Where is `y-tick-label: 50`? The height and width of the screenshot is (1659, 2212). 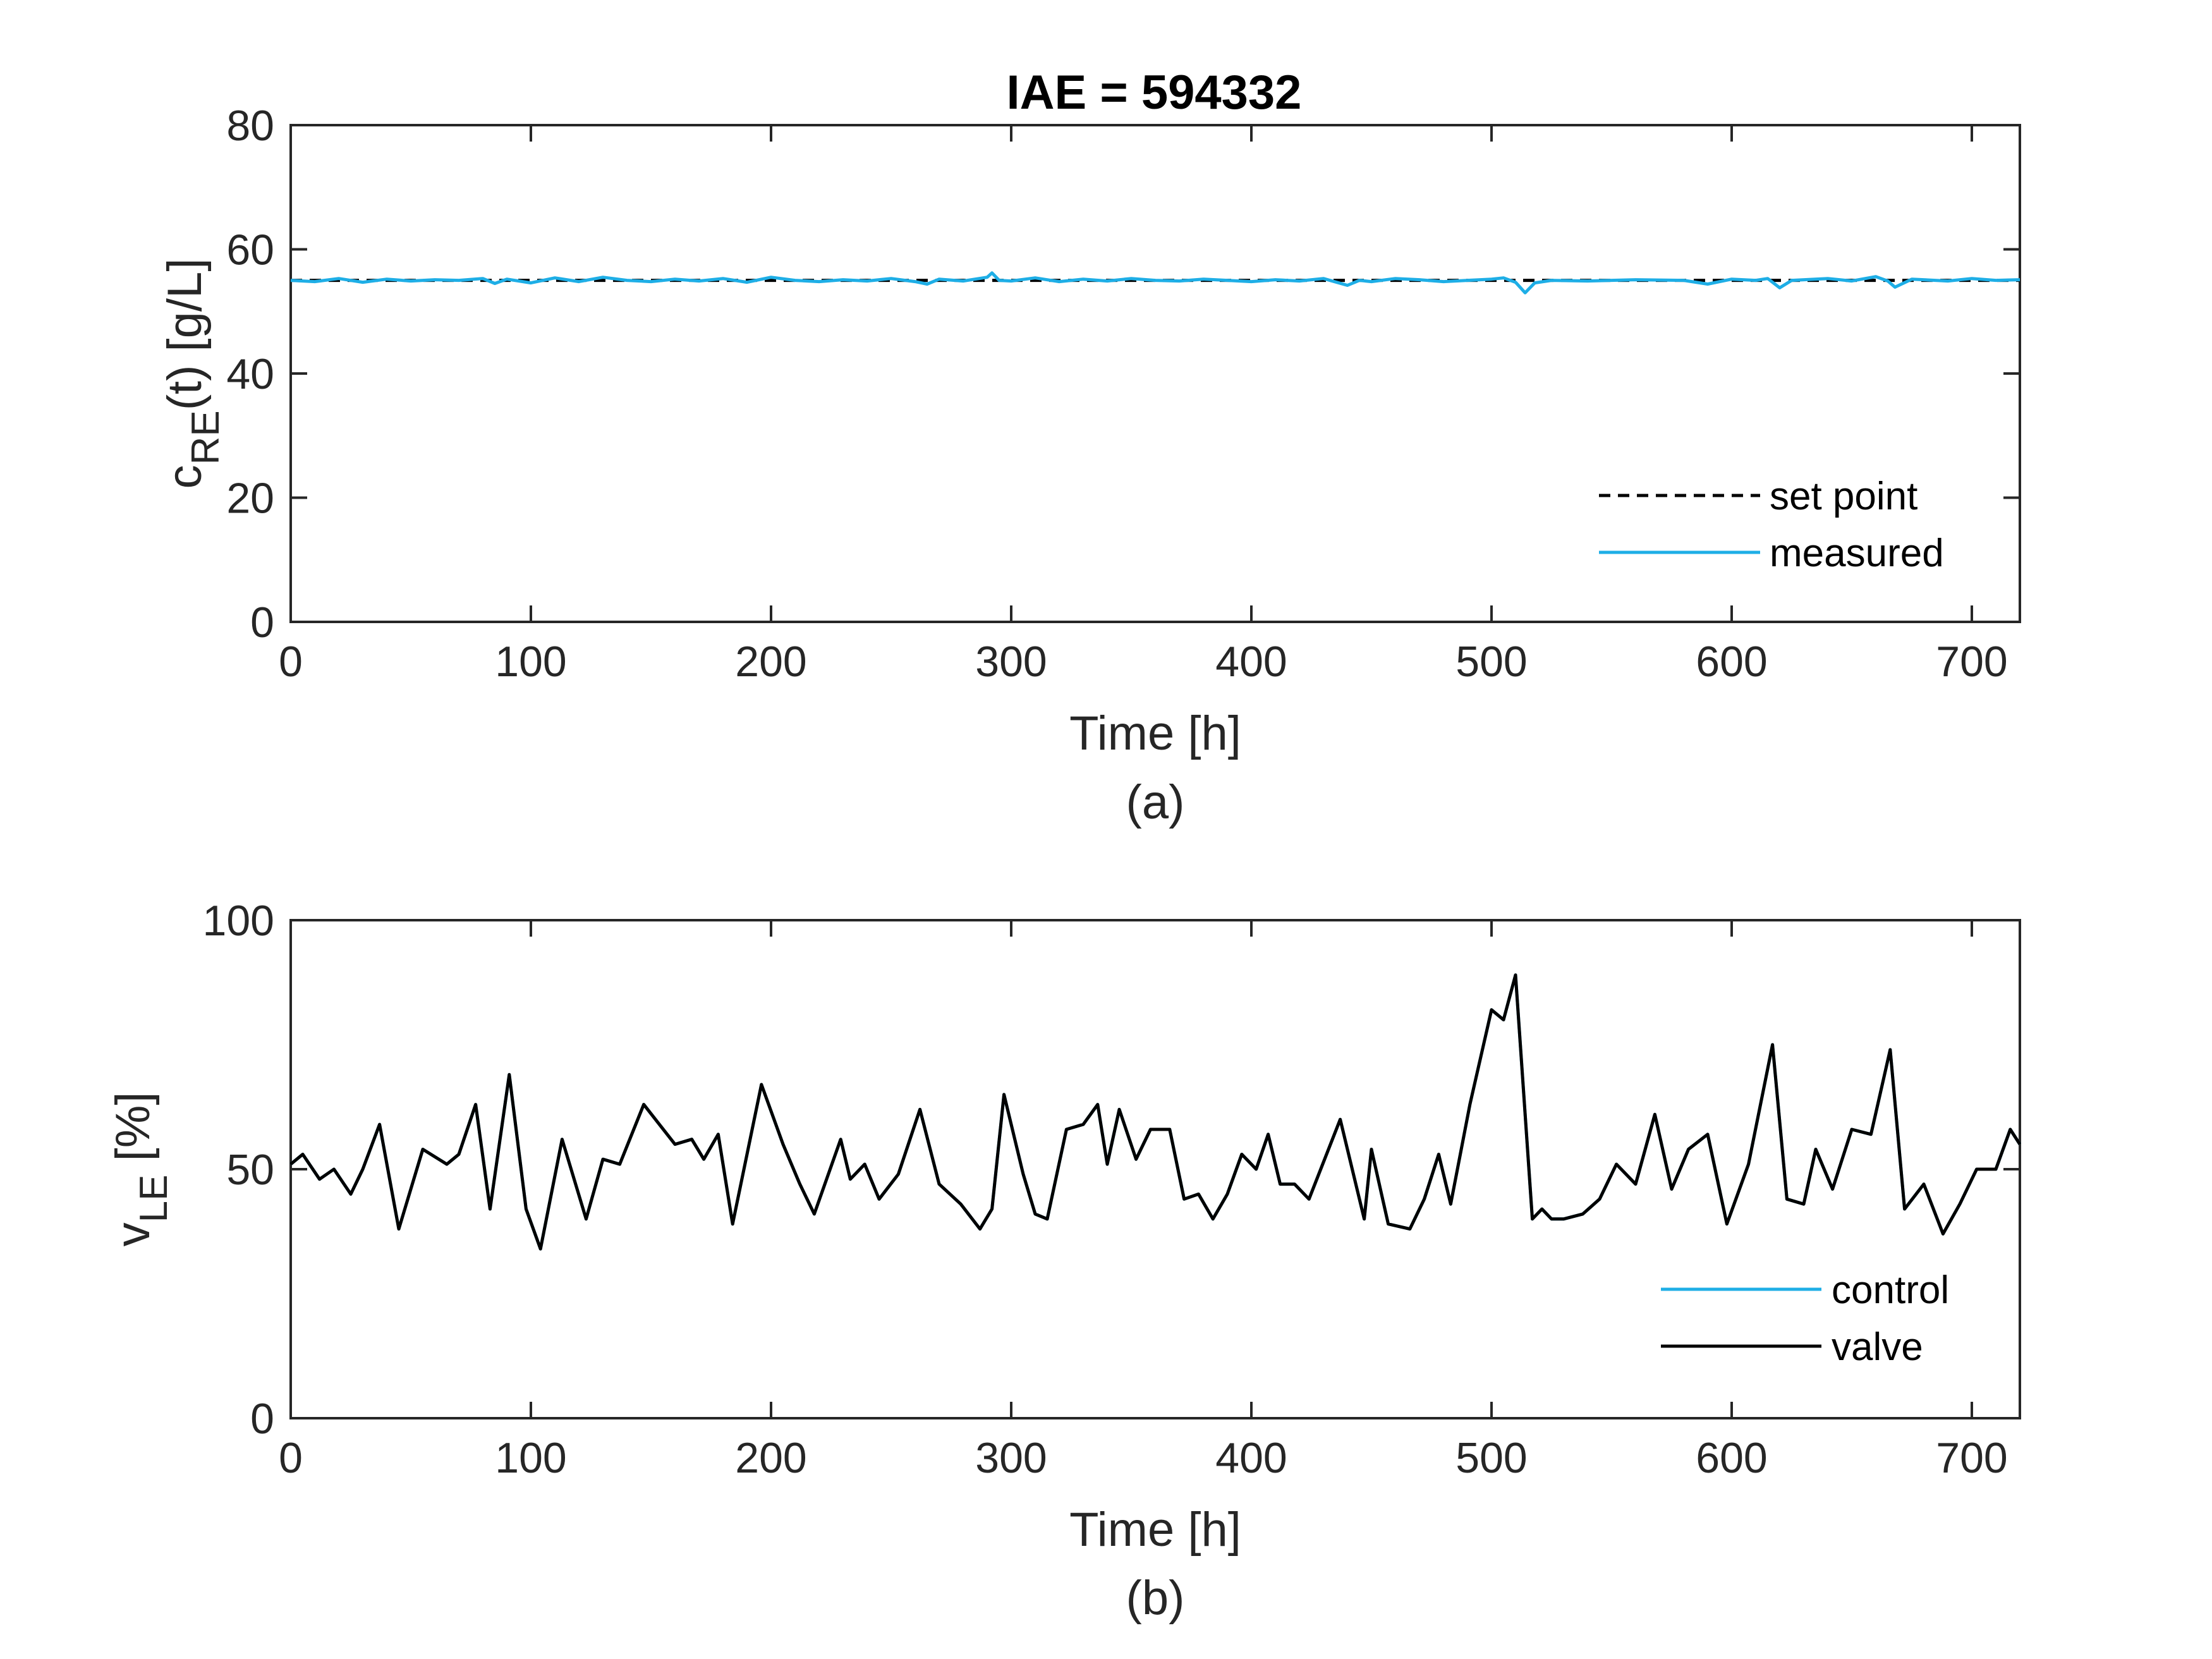
y-tick-label: 50 is located at coordinates (250, 1170).